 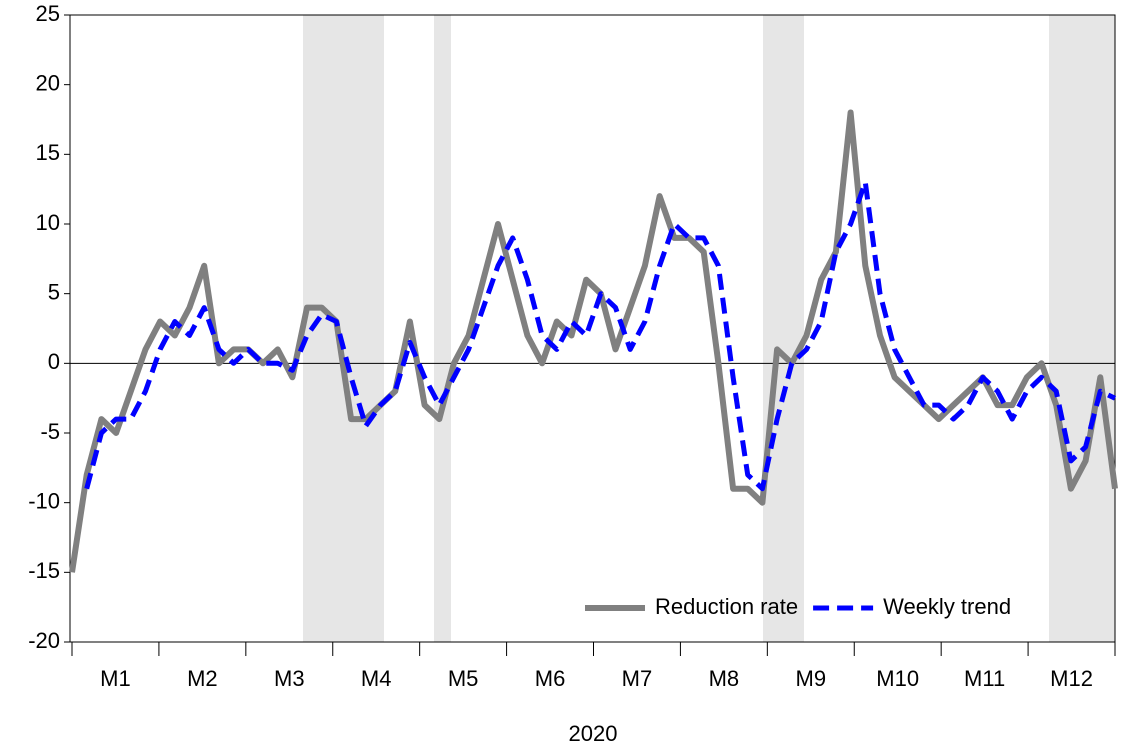 I want to click on x-tick-label: M1, so click(x=115, y=678).